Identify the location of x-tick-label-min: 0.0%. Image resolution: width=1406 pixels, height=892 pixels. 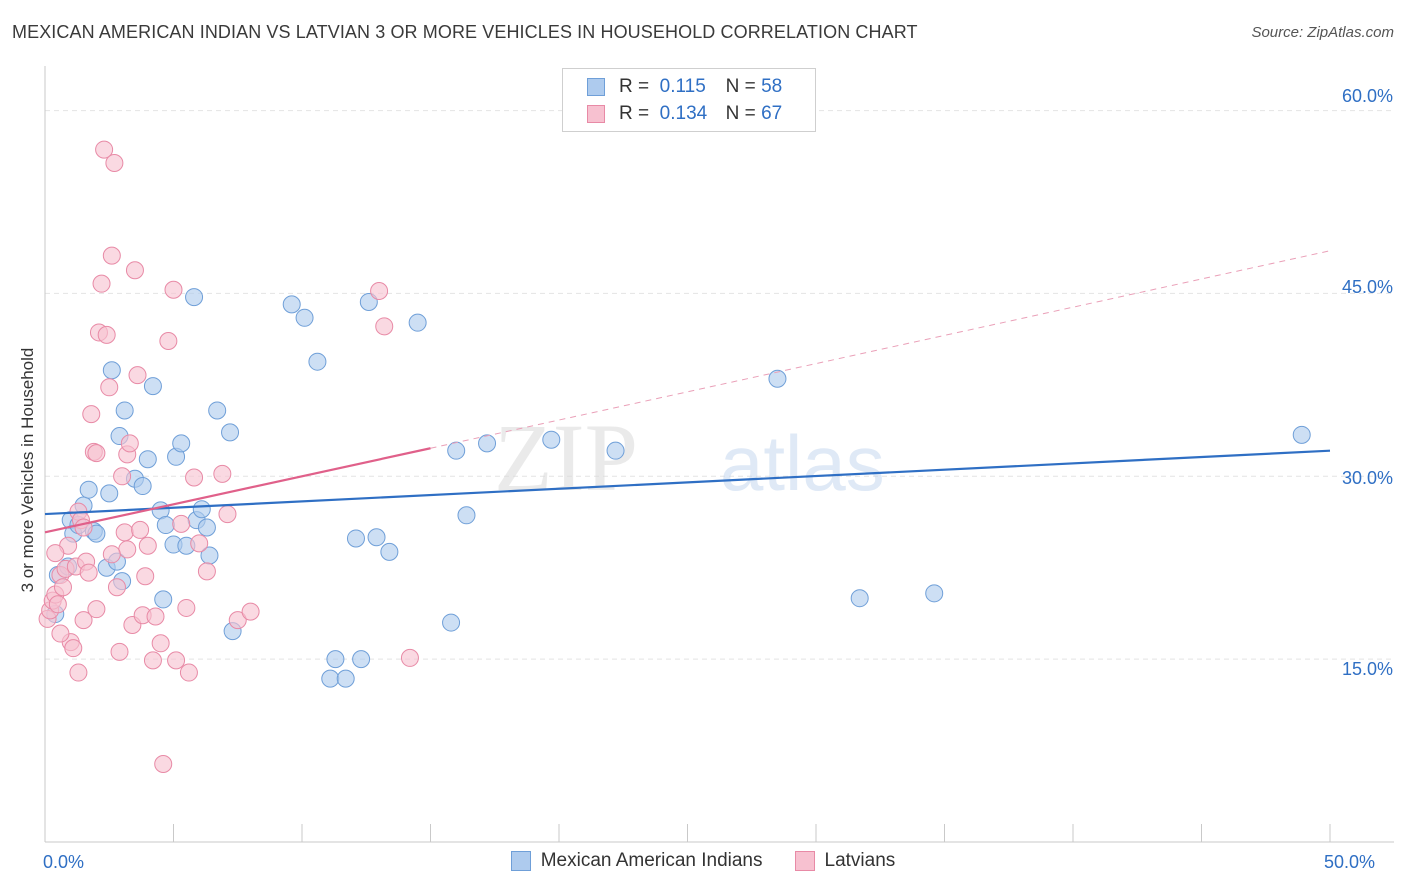
(64, 862).